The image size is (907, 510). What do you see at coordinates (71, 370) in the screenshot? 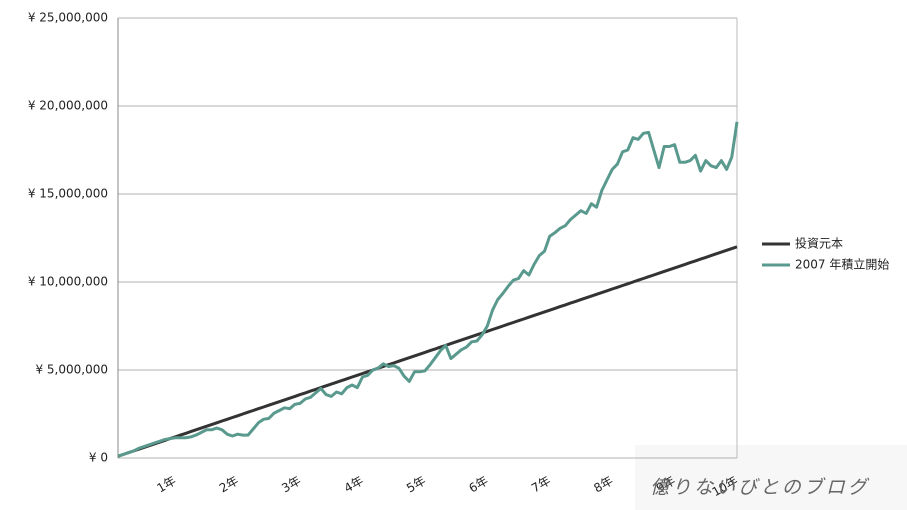
I see `y-tick-label: ¥ 5,000,000` at bounding box center [71, 370].